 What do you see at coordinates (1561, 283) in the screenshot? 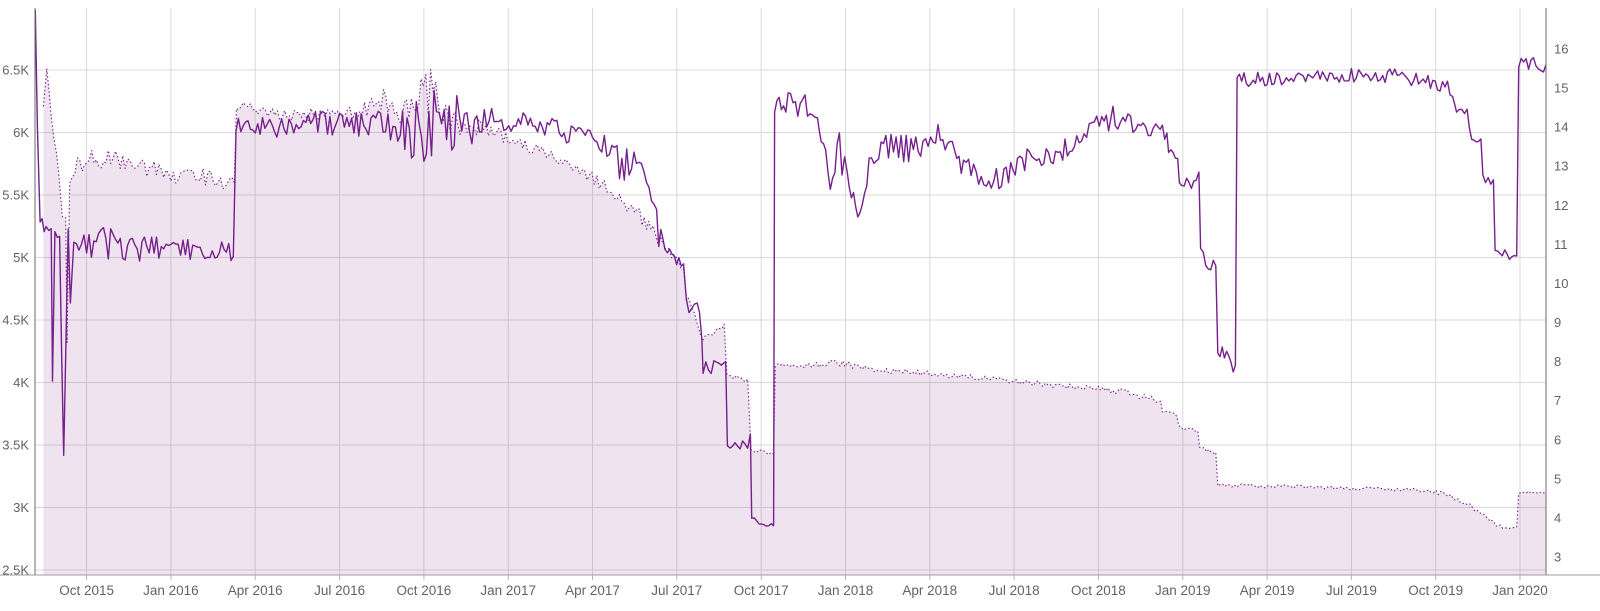
I see `right-axis-tick-label: 10` at bounding box center [1561, 283].